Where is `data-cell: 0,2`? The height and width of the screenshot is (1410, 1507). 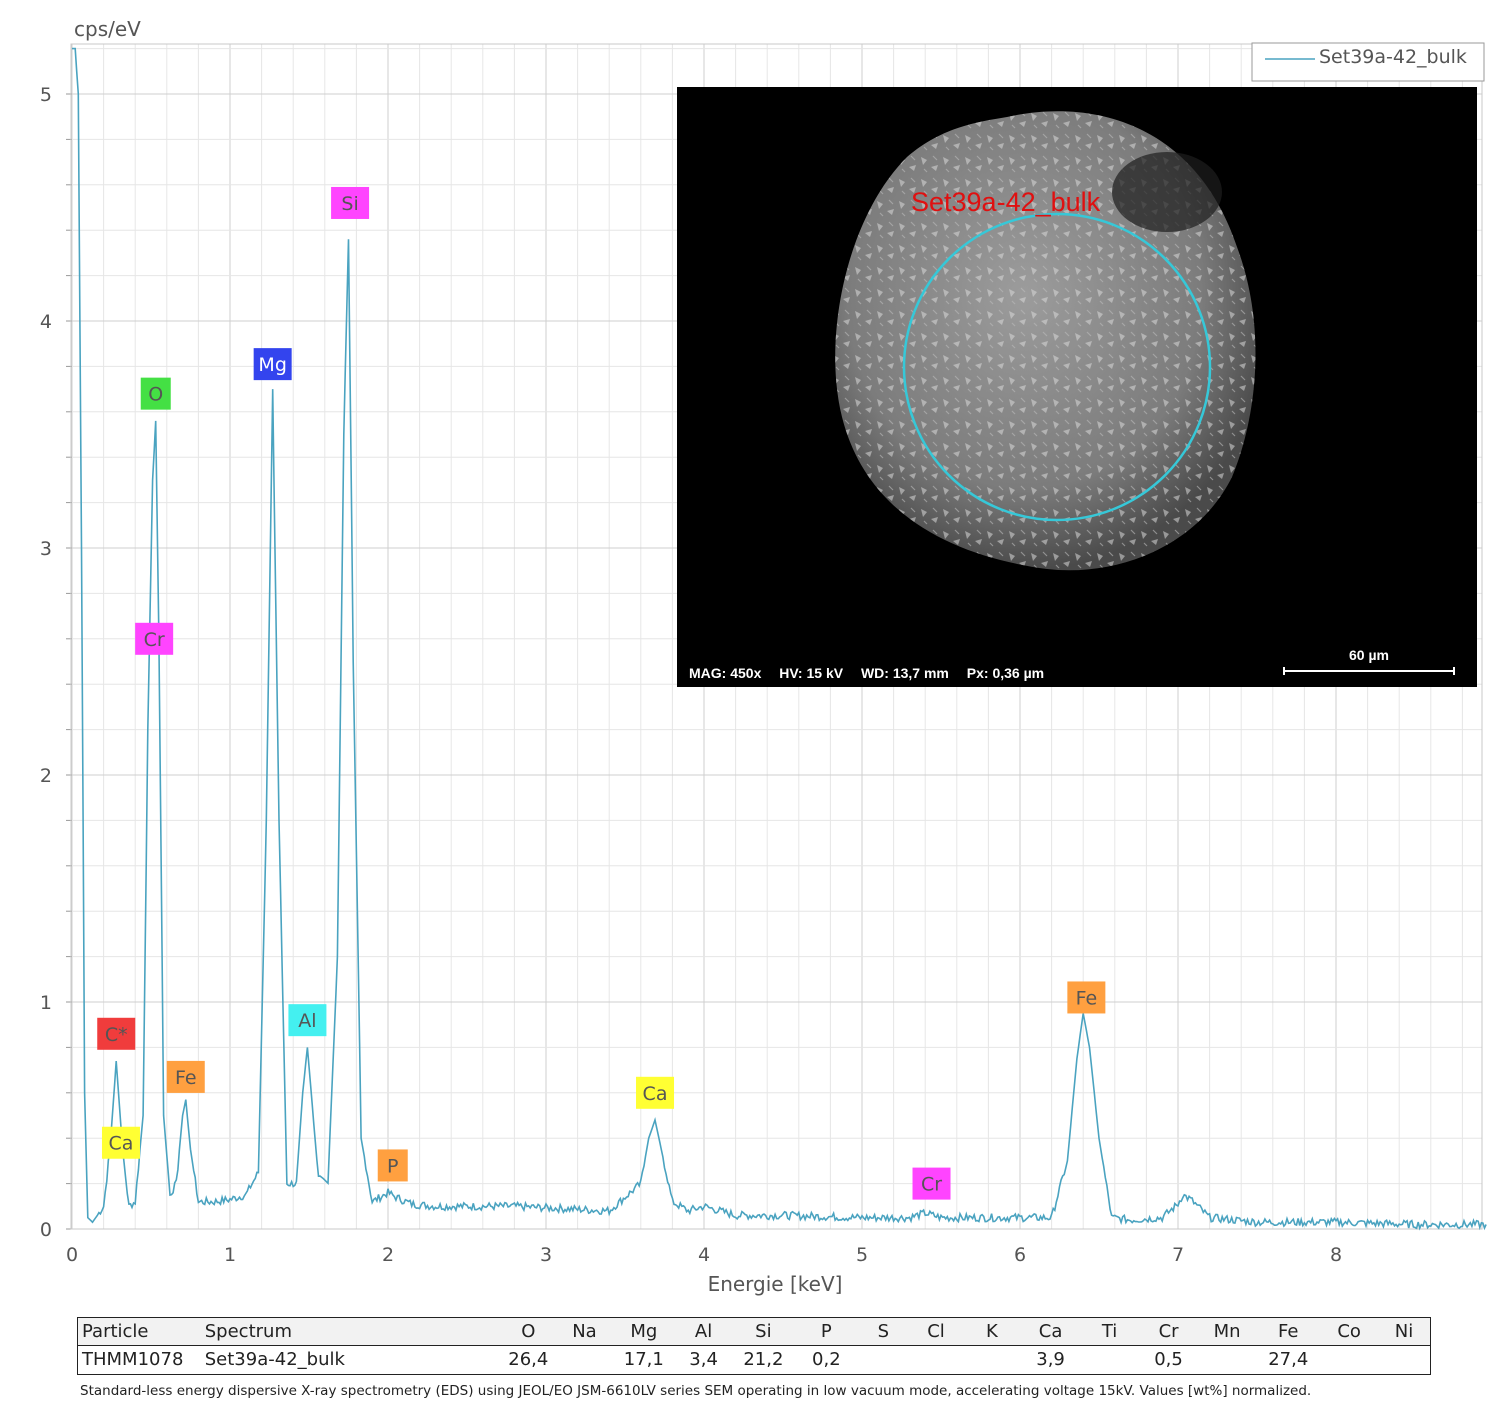
data-cell: 0,2 is located at coordinates (826, 1359).